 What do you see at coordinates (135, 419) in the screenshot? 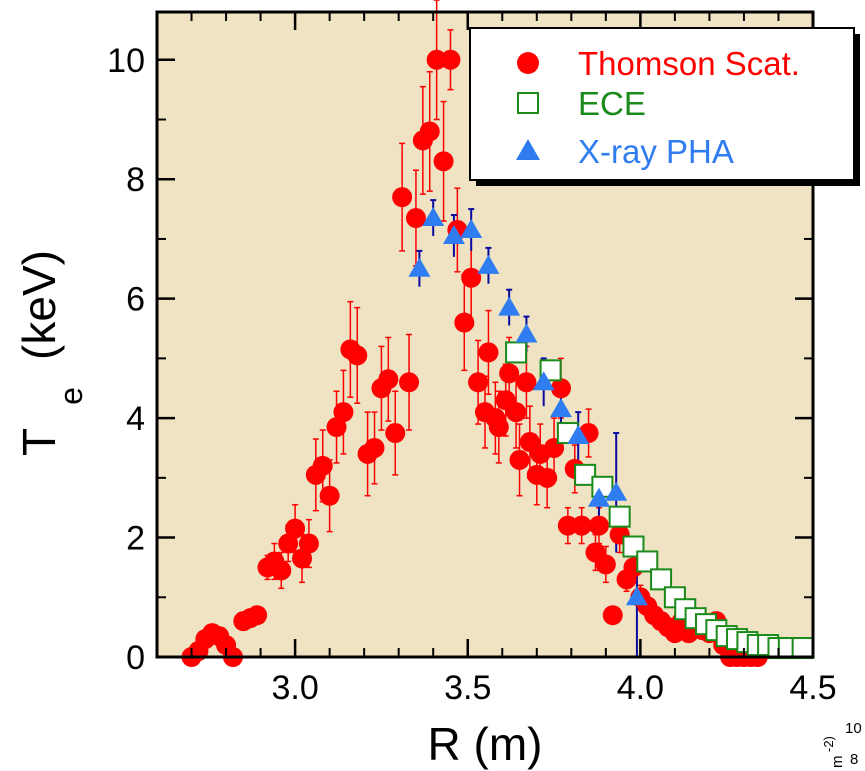
I see `y-tick-label: 4` at bounding box center [135, 419].